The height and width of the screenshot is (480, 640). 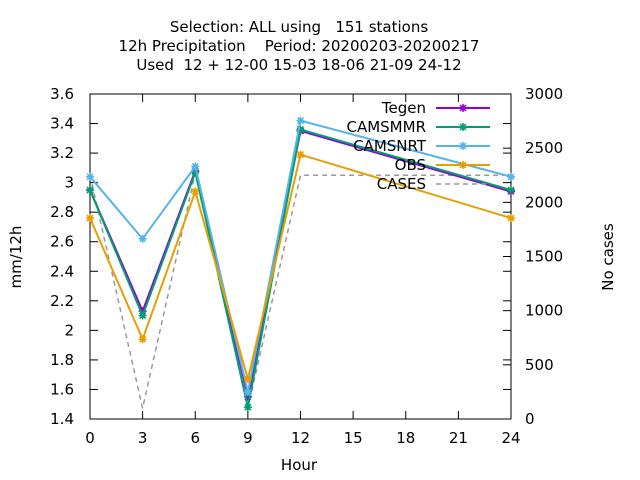 I want to click on x-tick-label: 6, so click(x=195, y=438).